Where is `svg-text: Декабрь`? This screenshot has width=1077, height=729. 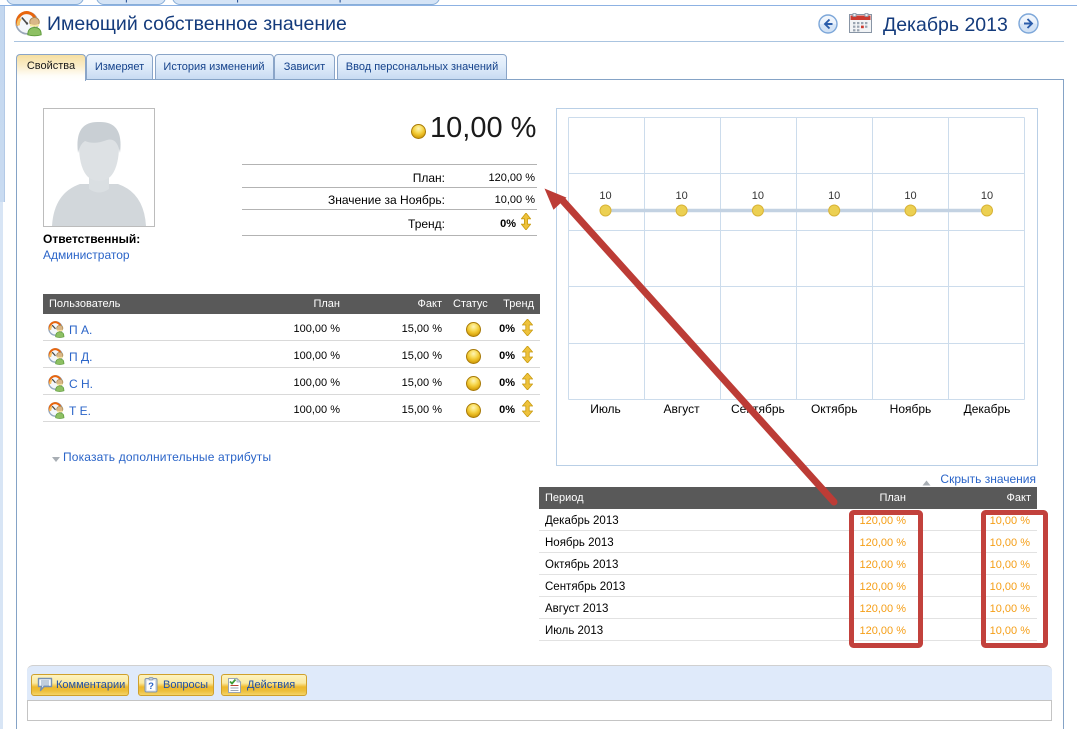 svg-text: Декабрь is located at coordinates (987, 409).